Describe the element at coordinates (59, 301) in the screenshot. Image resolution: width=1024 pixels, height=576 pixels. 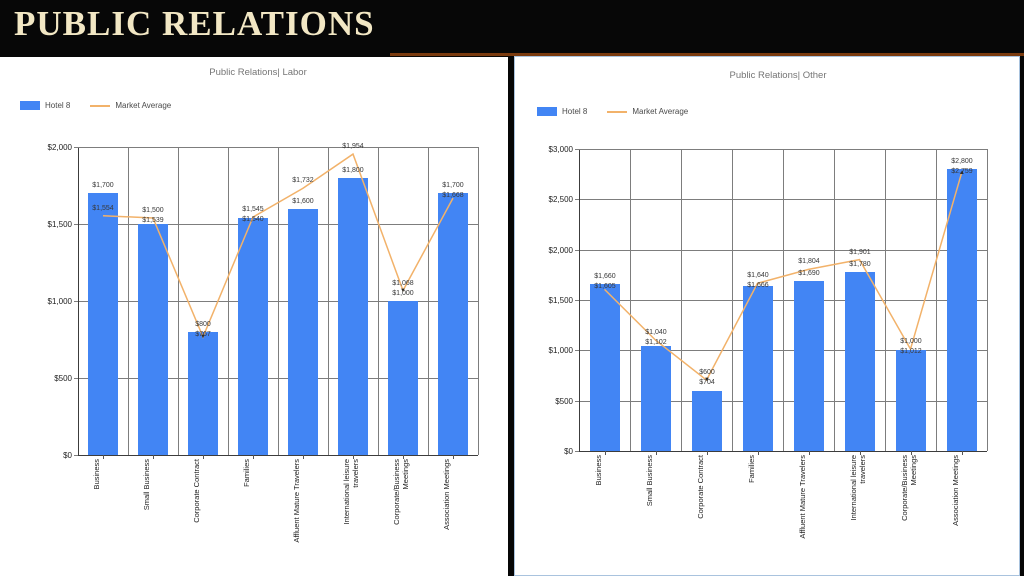
I see `y-axis-tick-label: $1,000` at that location.